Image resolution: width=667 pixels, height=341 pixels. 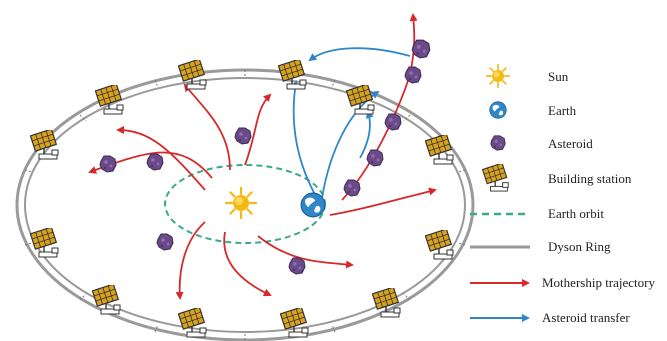 I want to click on legend-label-earth-orbit: Earth orbit, so click(x=576, y=213).